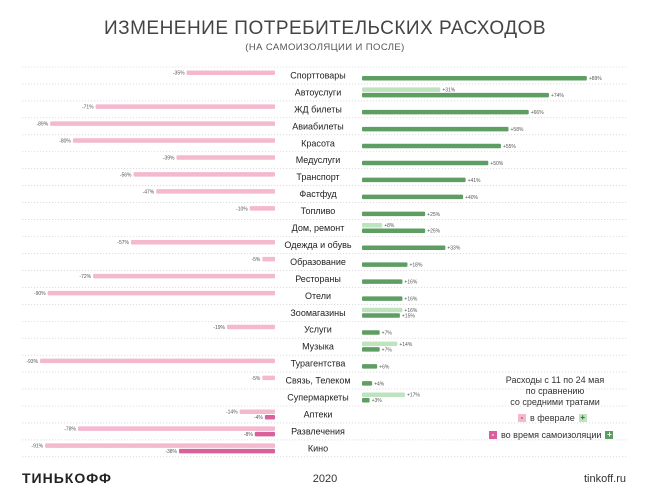 Image resolution: width=650 pixels, height=500 pixels. Describe the element at coordinates (474, 181) in the screenshot. I see `data-label: +41%` at that location.